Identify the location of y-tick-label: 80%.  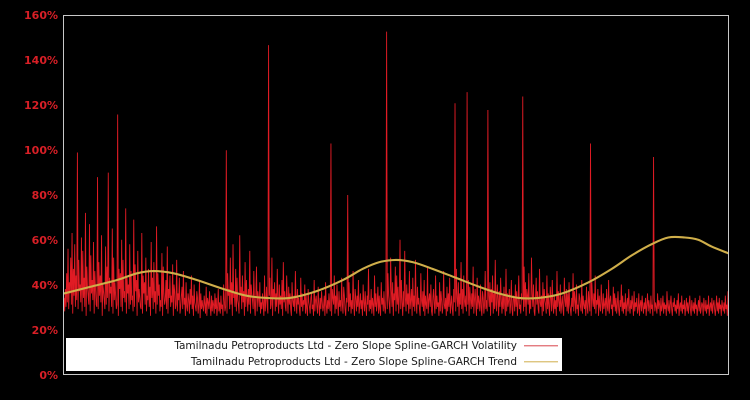
(44, 195).